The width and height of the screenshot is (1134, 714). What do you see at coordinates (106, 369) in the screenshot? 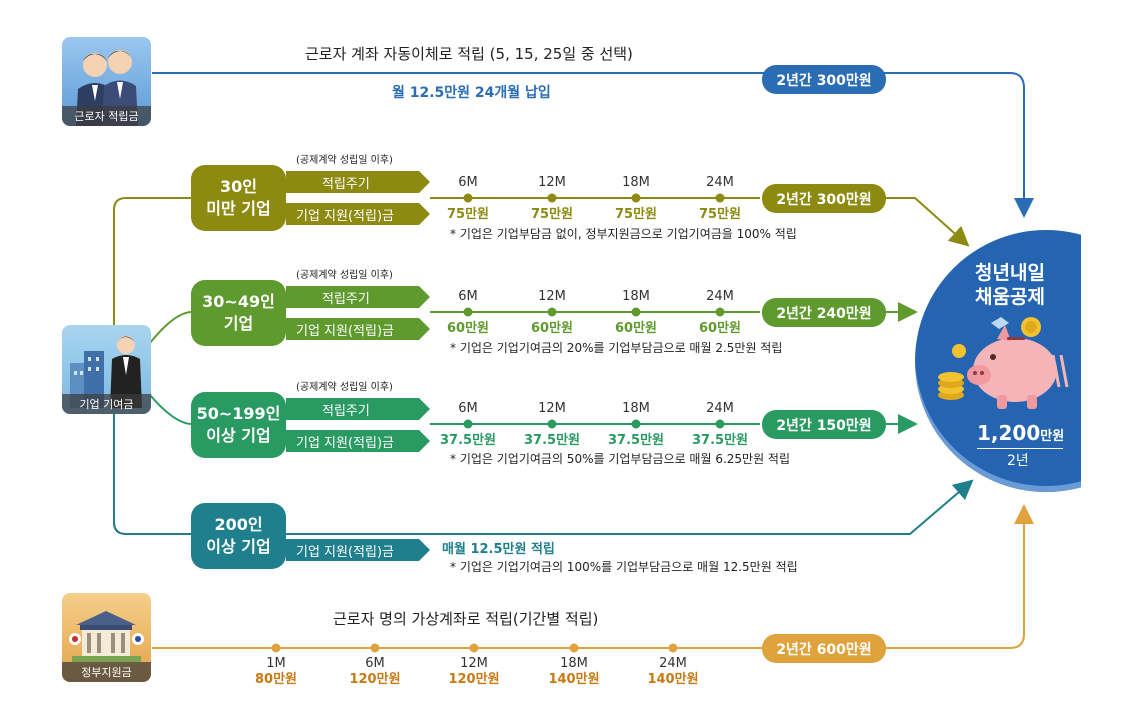
I see `company-icon: 기업 기여금` at bounding box center [106, 369].